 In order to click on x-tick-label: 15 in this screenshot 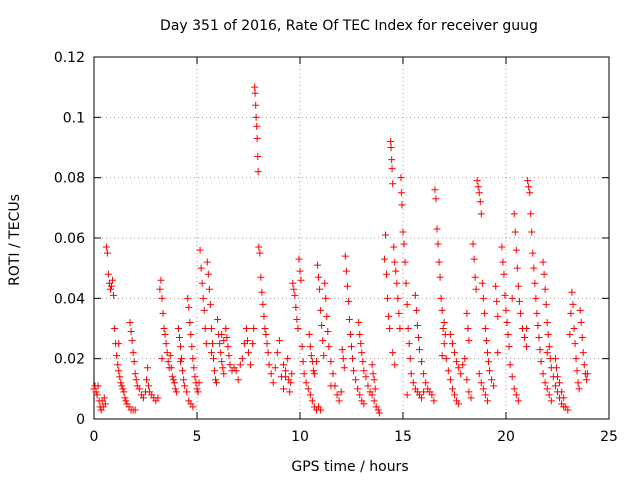, I will do `click(403, 437)`.